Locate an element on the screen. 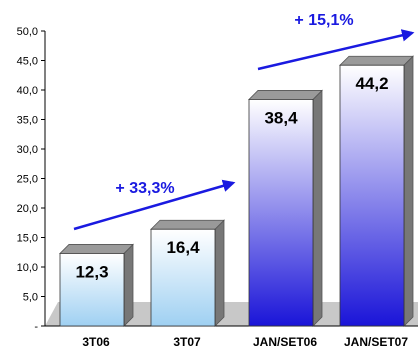 This screenshot has height=352, width=418. bar-value-label: 12,3 is located at coordinates (91, 271).